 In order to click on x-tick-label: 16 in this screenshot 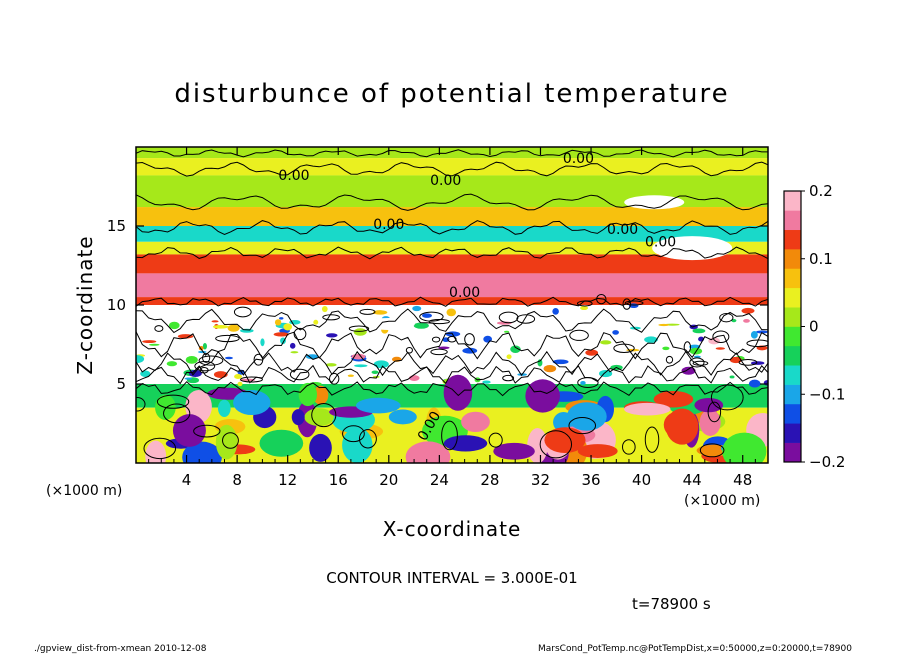, I will do `click(338, 480)`.